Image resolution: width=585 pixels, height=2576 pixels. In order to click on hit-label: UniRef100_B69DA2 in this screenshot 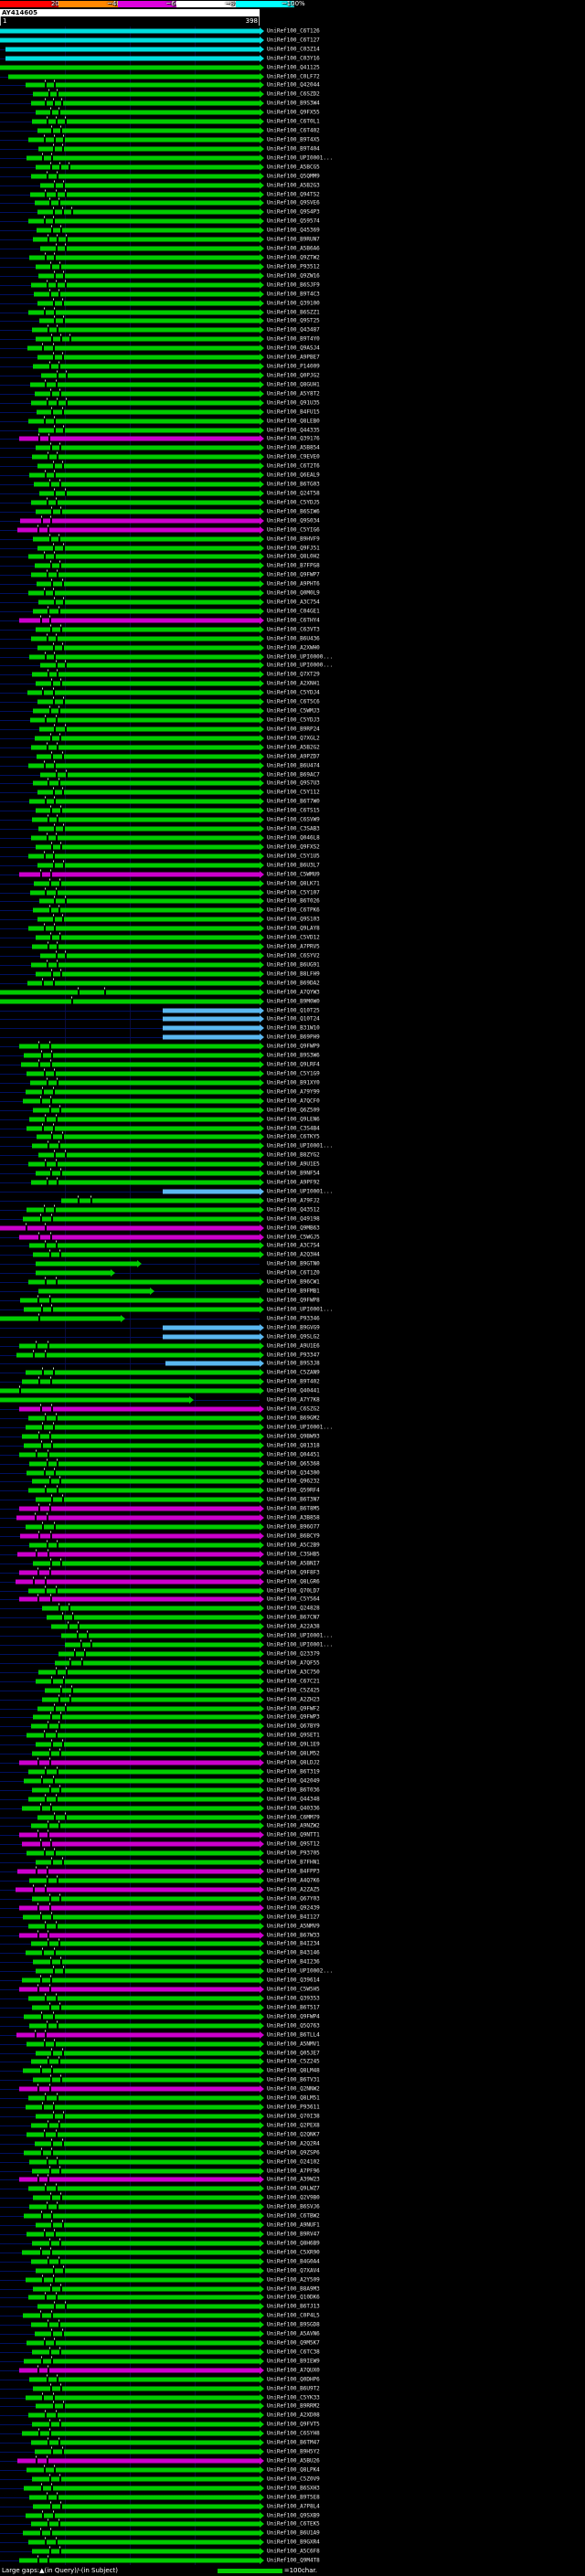, I will do `click(294, 983)`.